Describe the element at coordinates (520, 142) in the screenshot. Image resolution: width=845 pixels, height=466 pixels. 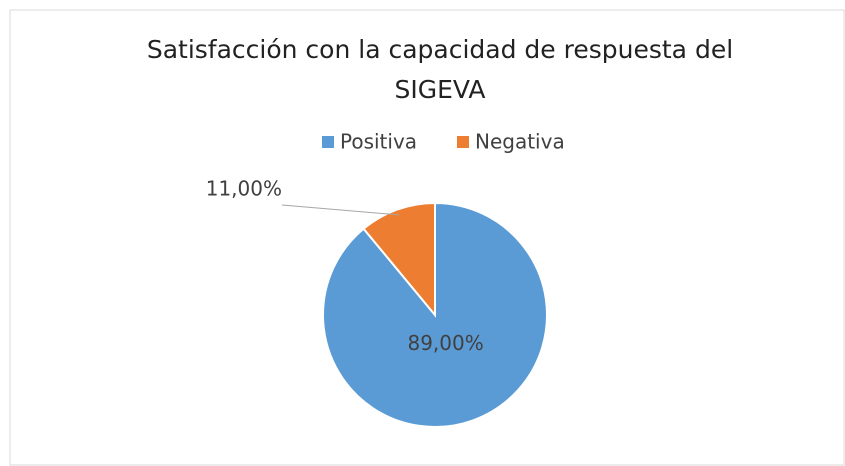
I see `legend-label: Negativa` at that location.